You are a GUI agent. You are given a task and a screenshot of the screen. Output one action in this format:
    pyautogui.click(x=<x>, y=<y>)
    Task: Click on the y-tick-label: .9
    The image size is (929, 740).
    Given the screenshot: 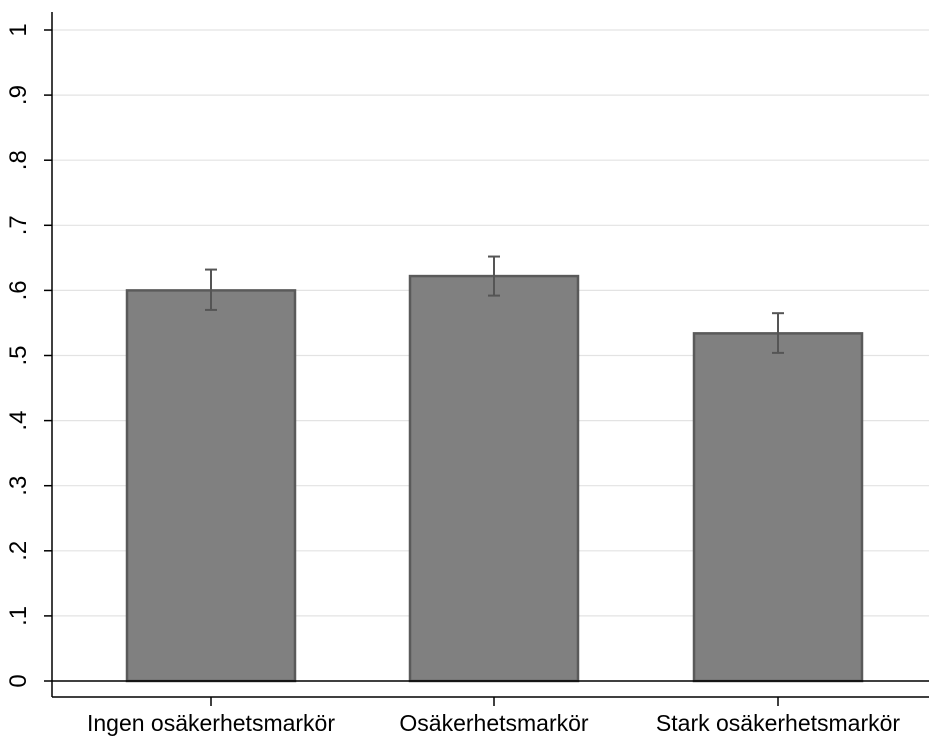 What is the action you would take?
    pyautogui.click(x=18, y=95)
    